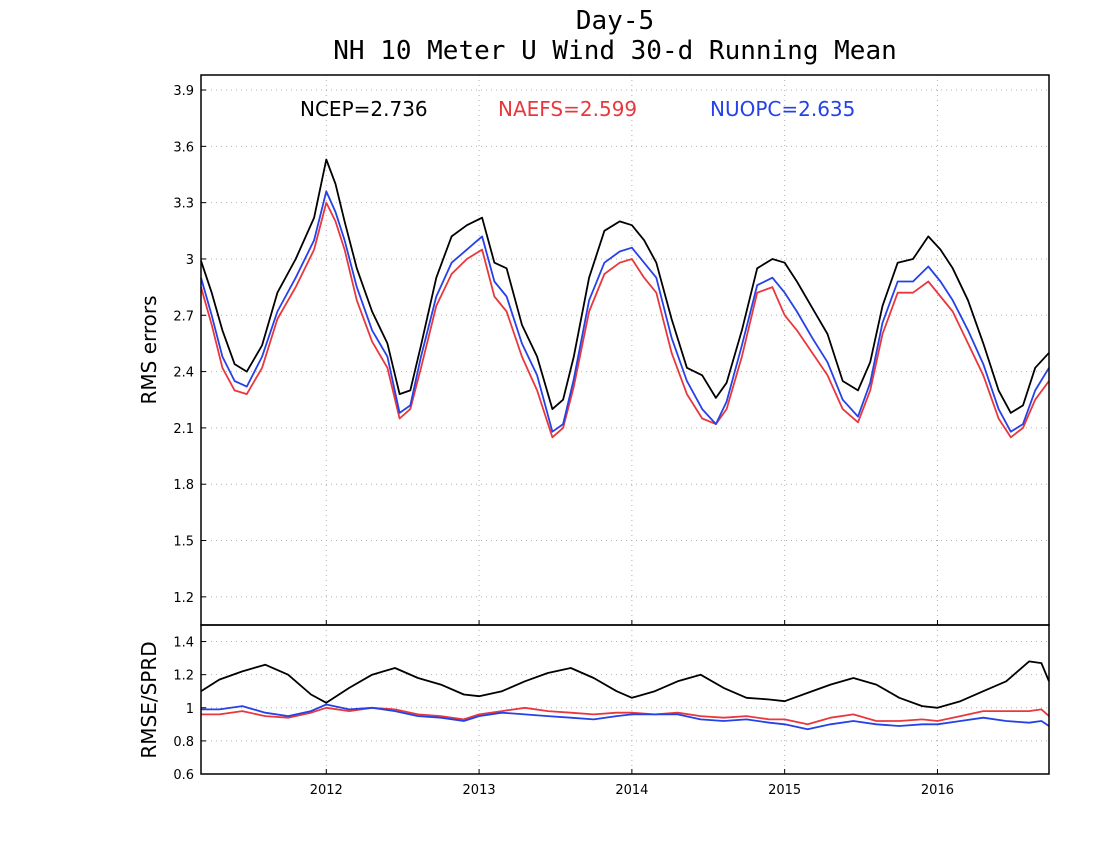 Image resolution: width=1100 pixels, height=850 pixels. What do you see at coordinates (183, 542) in the screenshot?
I see `top-y-tick-label: 1.5` at bounding box center [183, 542].